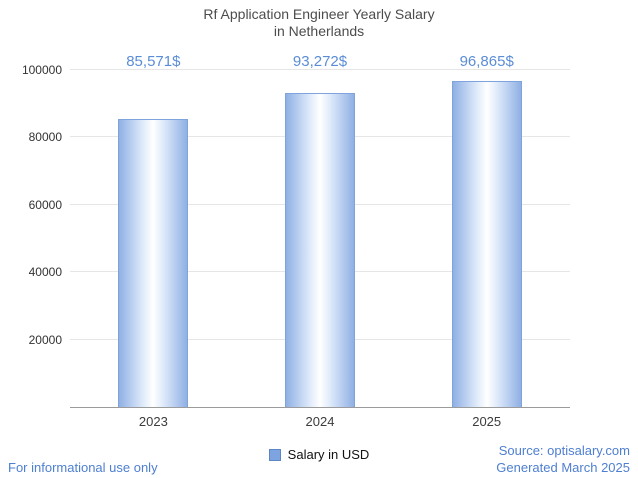 The width and height of the screenshot is (638, 478). What do you see at coordinates (564, 450) in the screenshot?
I see `source-line: Source: optisalary.com` at bounding box center [564, 450].